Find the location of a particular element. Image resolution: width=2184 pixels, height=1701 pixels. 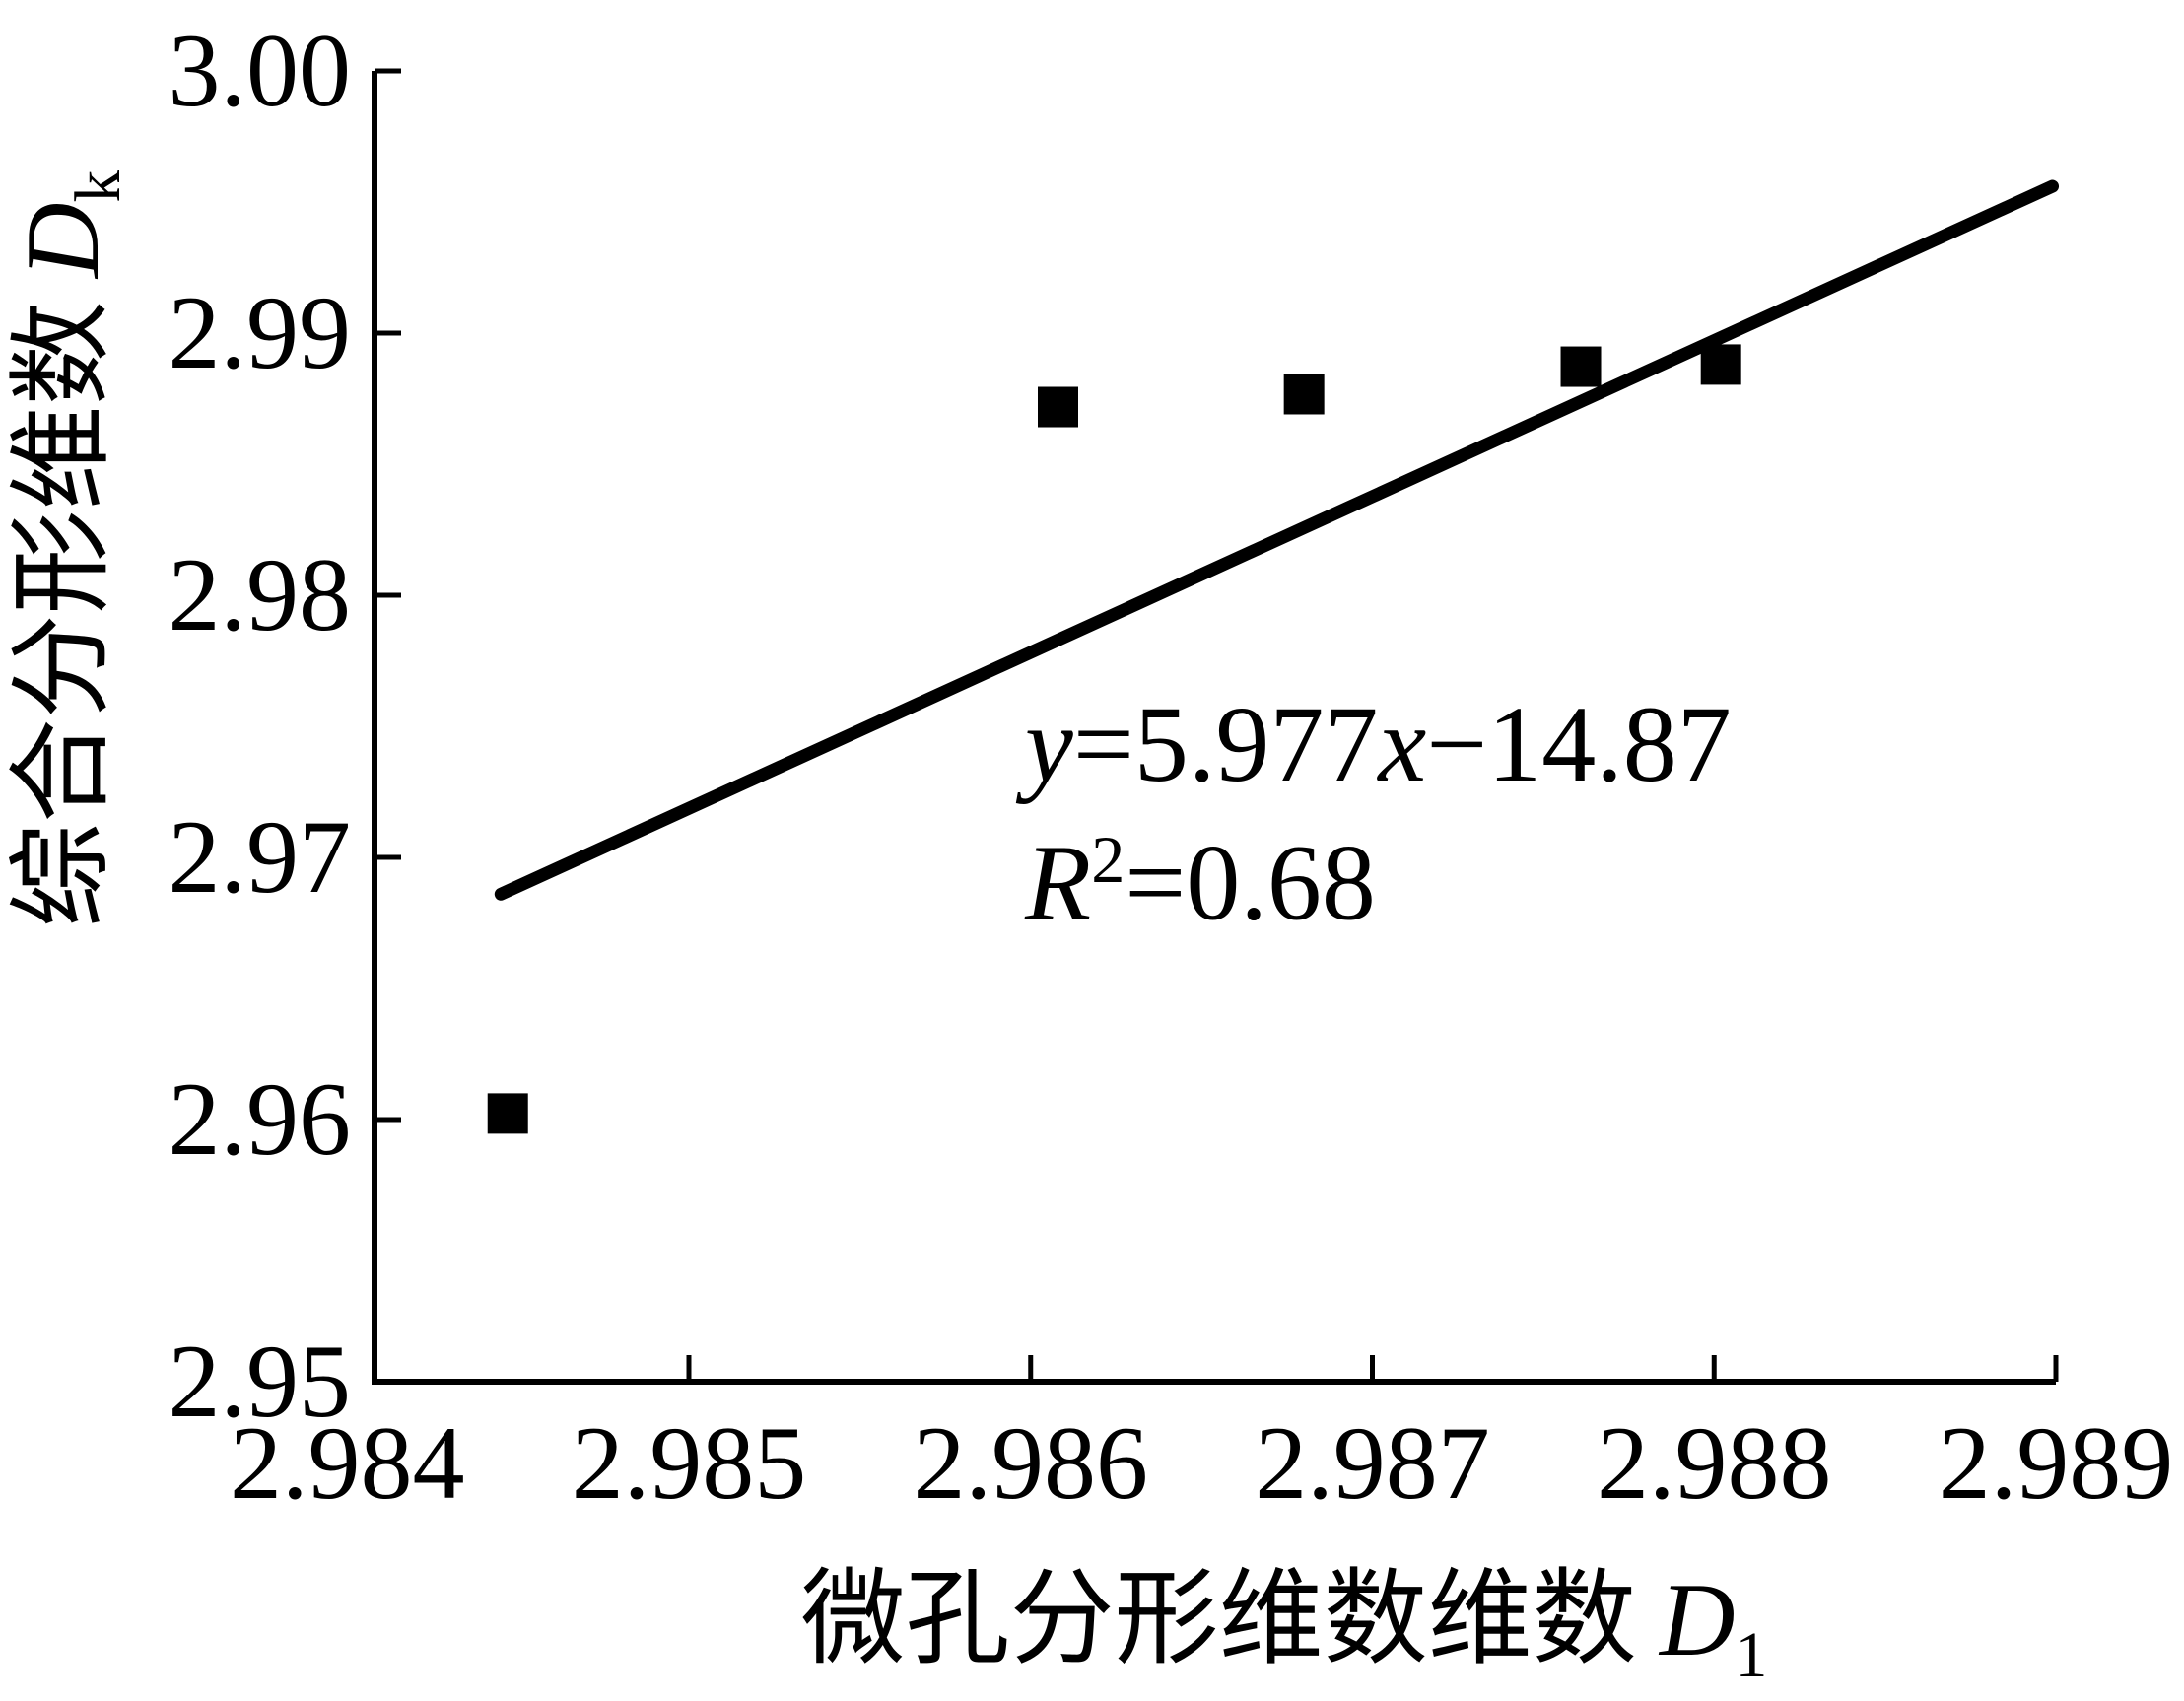

y-tick-label: 2.96 is located at coordinates (260, 1119).